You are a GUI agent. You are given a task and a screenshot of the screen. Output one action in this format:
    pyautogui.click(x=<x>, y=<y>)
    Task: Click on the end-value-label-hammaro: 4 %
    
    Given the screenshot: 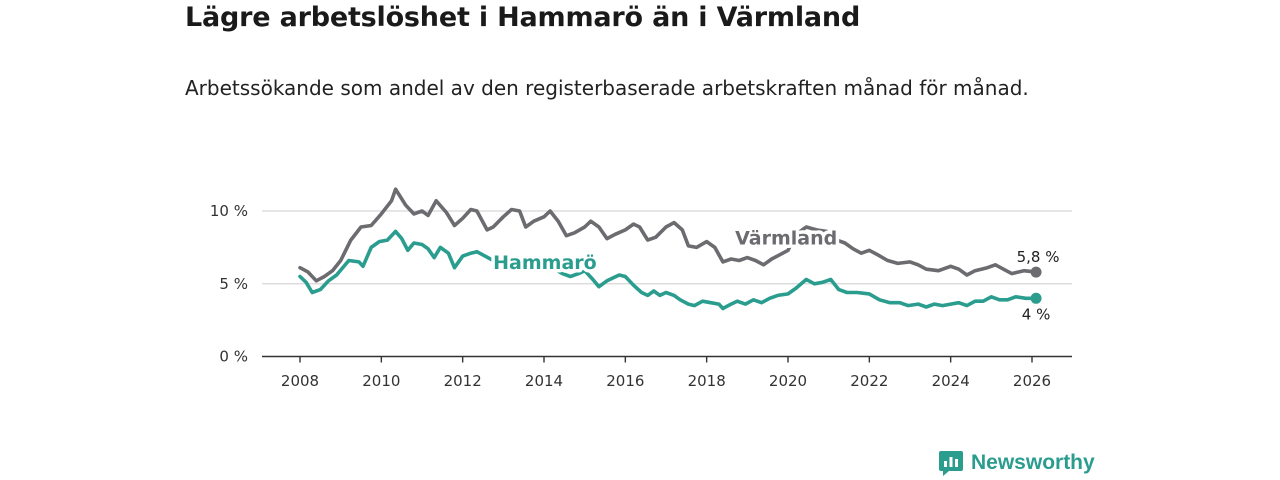 What is the action you would take?
    pyautogui.click(x=1036, y=314)
    